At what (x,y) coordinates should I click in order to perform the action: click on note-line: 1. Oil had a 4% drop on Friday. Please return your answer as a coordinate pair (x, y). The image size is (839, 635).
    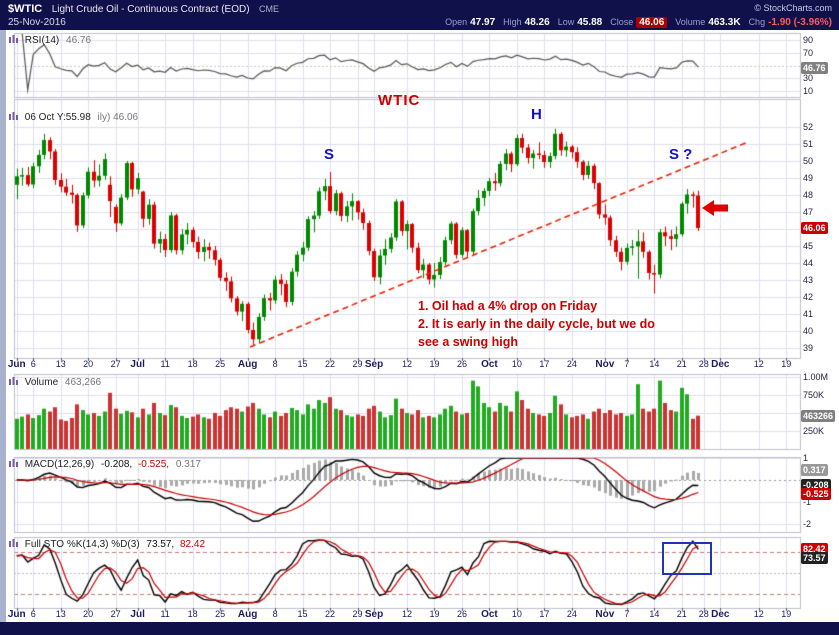
    Looking at the image, I should click on (508, 306).